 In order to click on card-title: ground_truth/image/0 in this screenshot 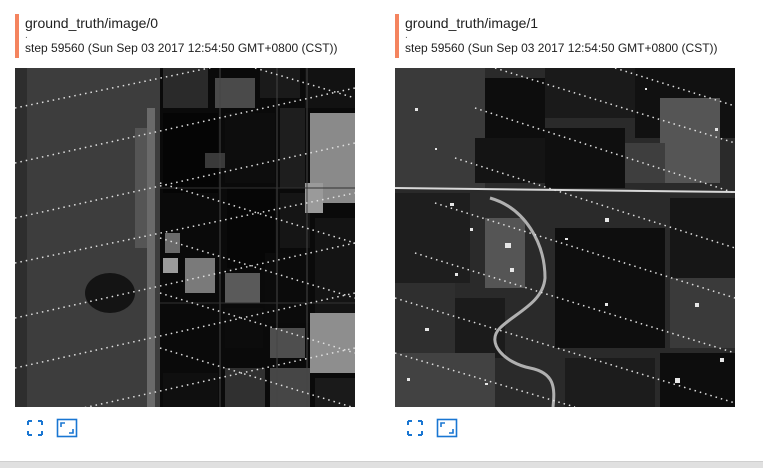, I will do `click(92, 23)`.